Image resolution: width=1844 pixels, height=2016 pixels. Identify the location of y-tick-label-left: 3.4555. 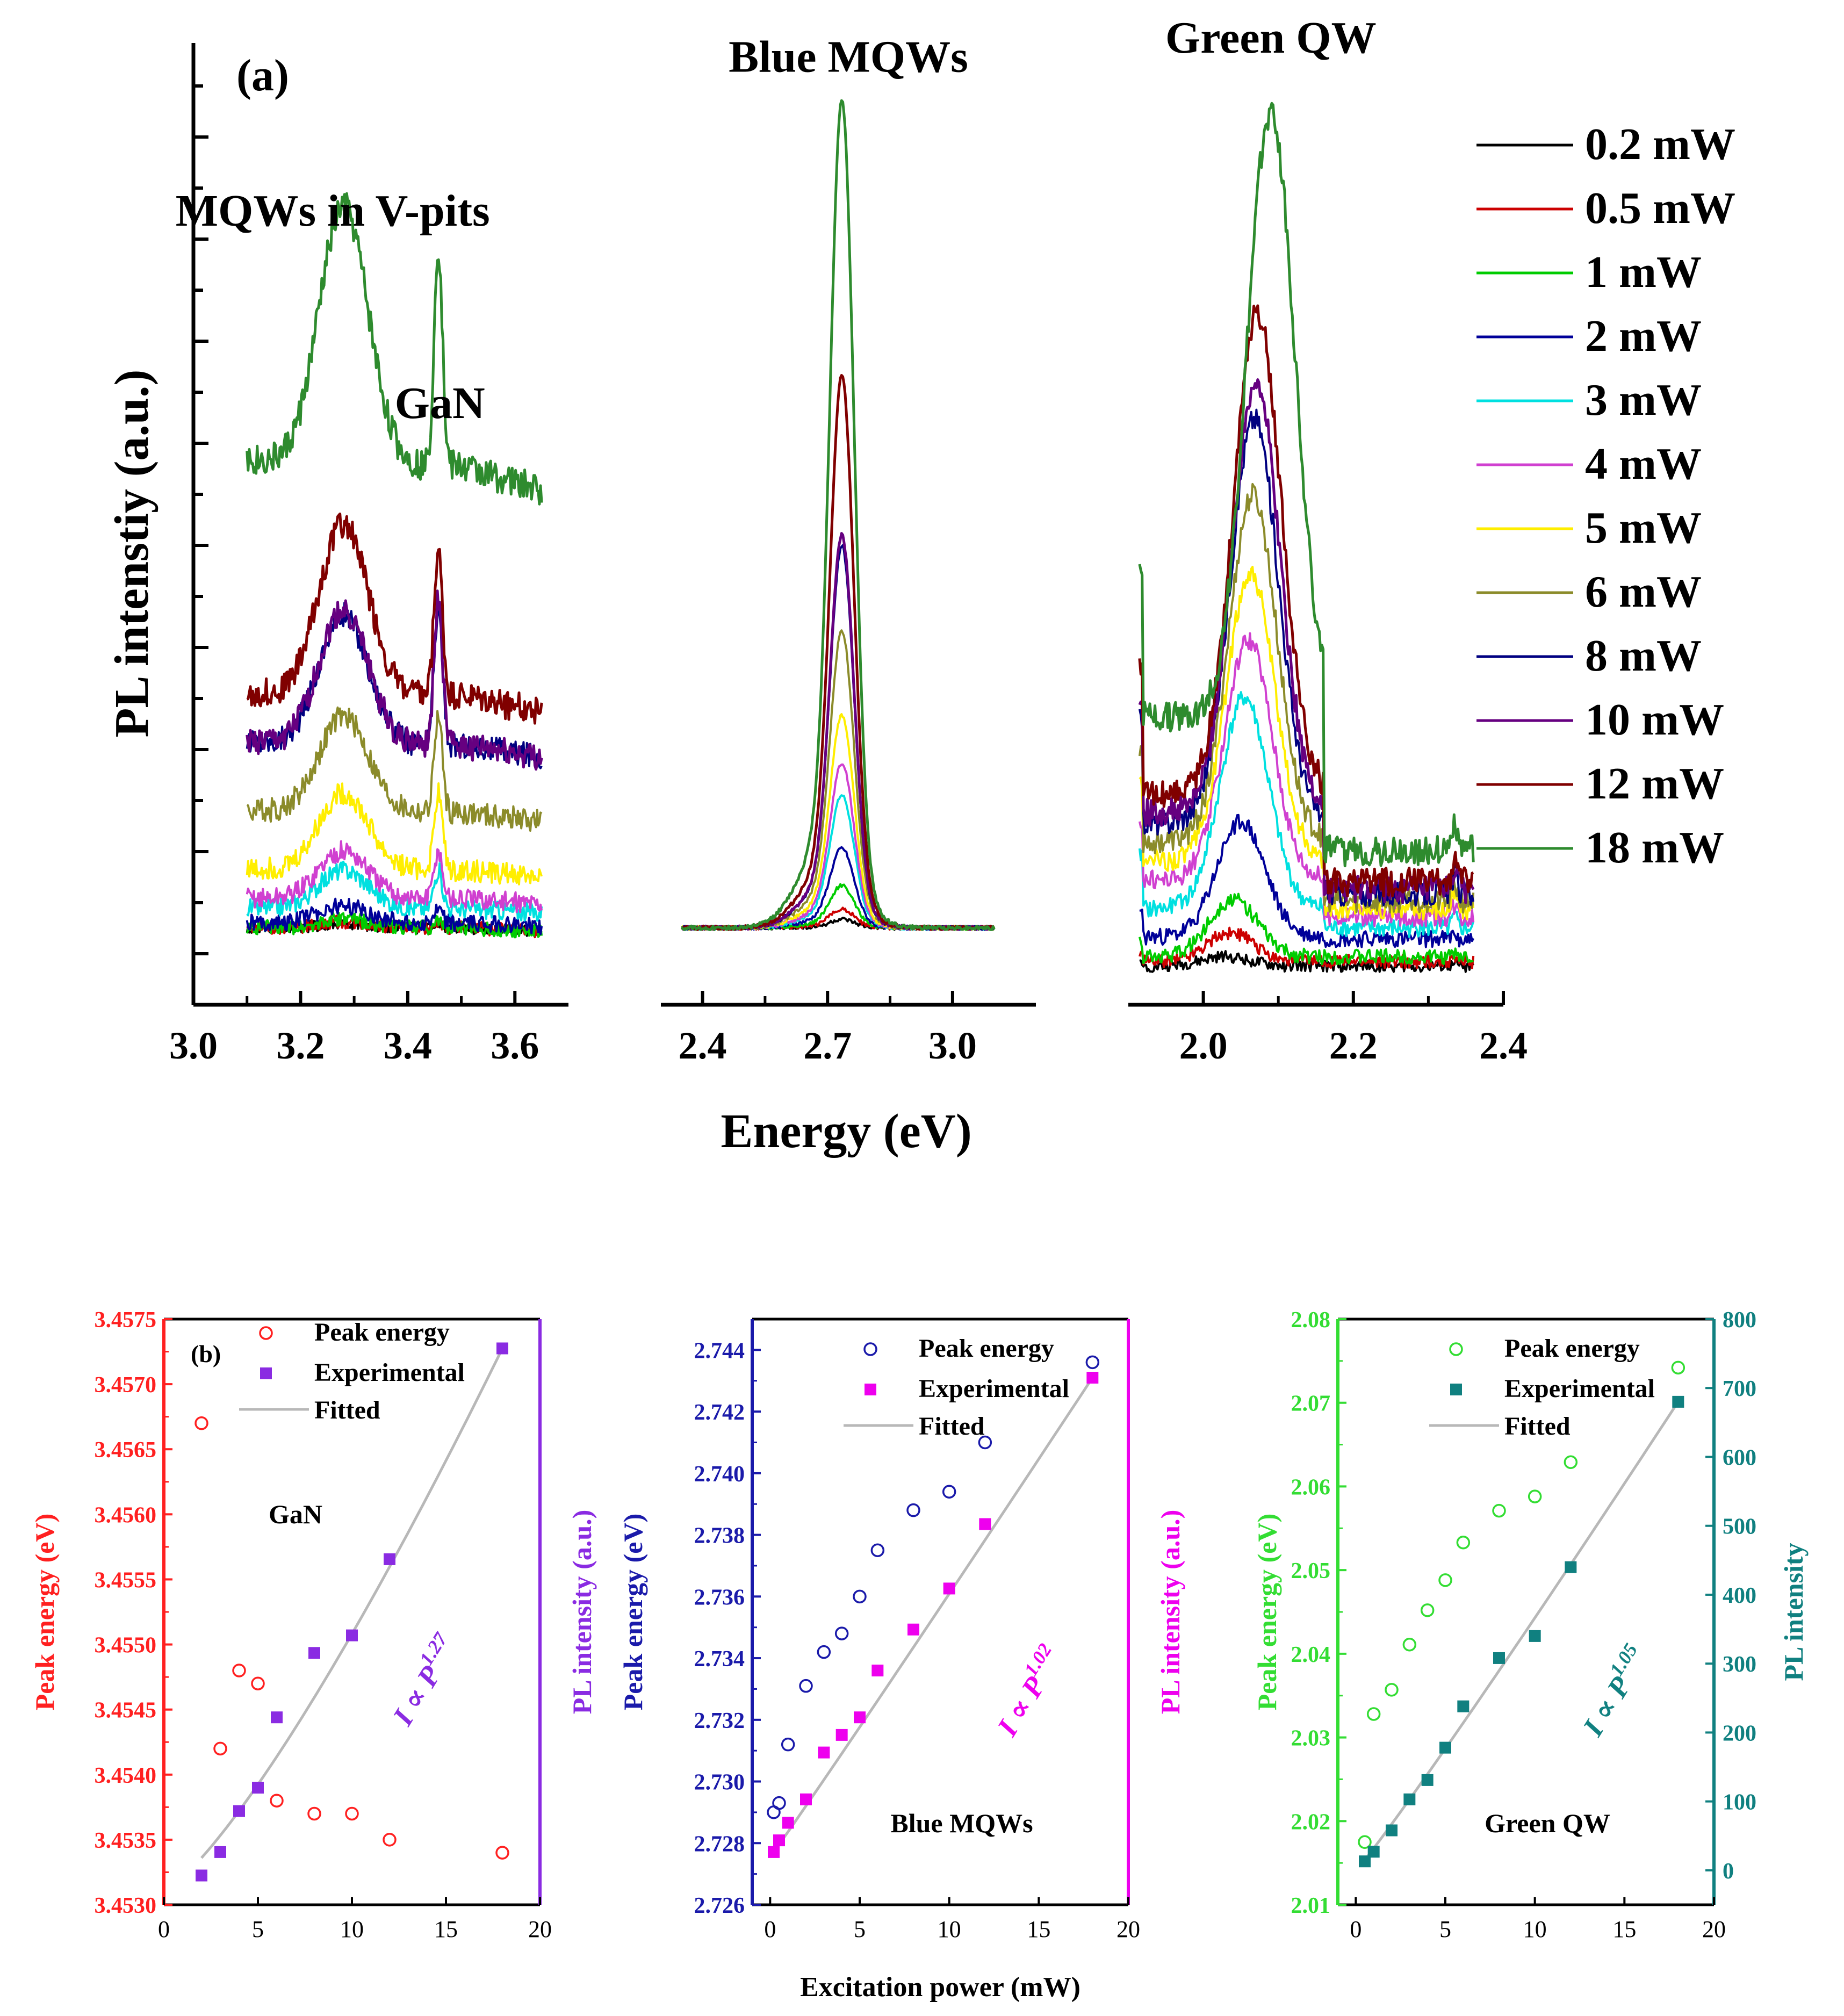
(126, 1580).